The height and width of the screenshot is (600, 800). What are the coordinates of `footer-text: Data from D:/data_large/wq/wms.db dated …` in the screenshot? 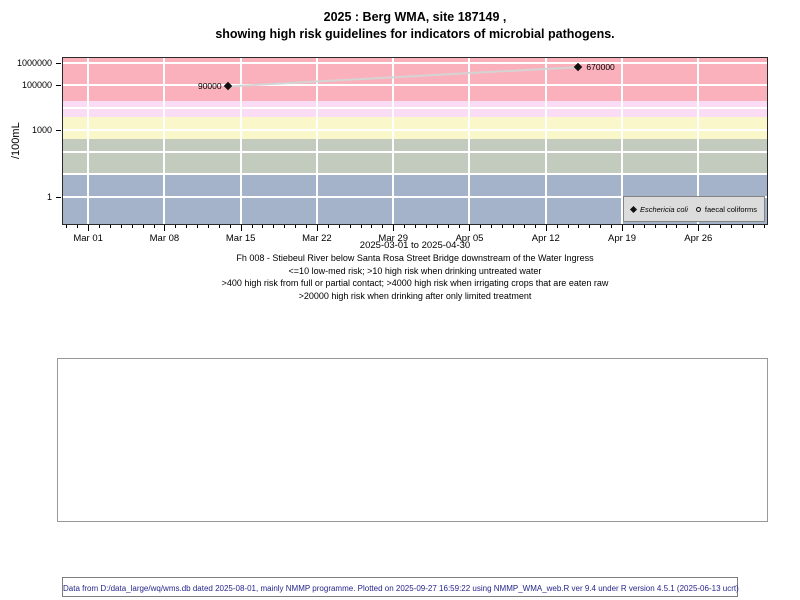 It's located at (401, 588).